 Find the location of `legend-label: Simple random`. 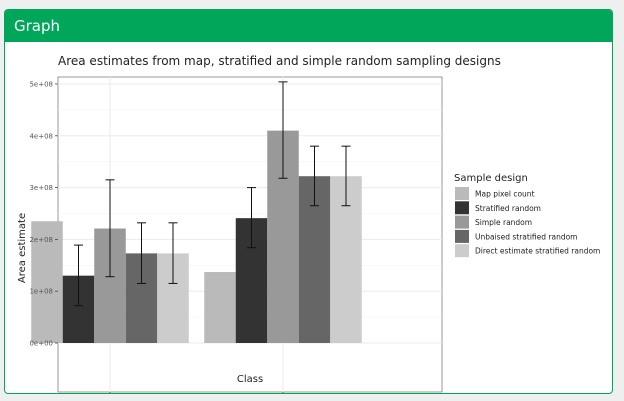

legend-label: Simple random is located at coordinates (503, 222).